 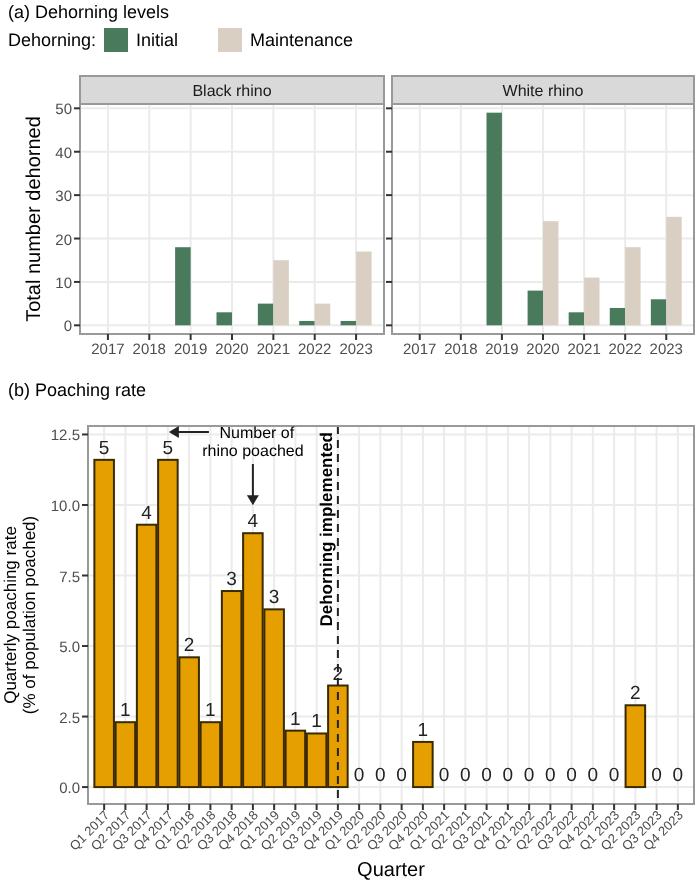 What do you see at coordinates (157, 40) in the screenshot?
I see `legend-label: Initial` at bounding box center [157, 40].